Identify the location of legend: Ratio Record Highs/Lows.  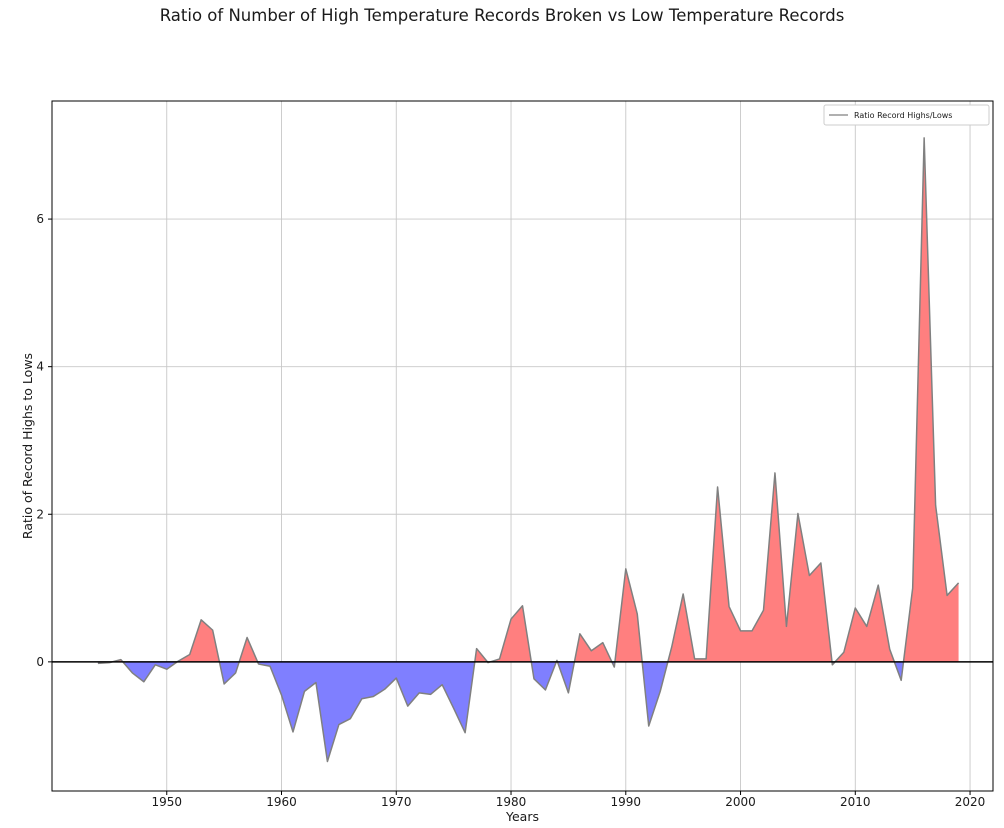
(906, 115).